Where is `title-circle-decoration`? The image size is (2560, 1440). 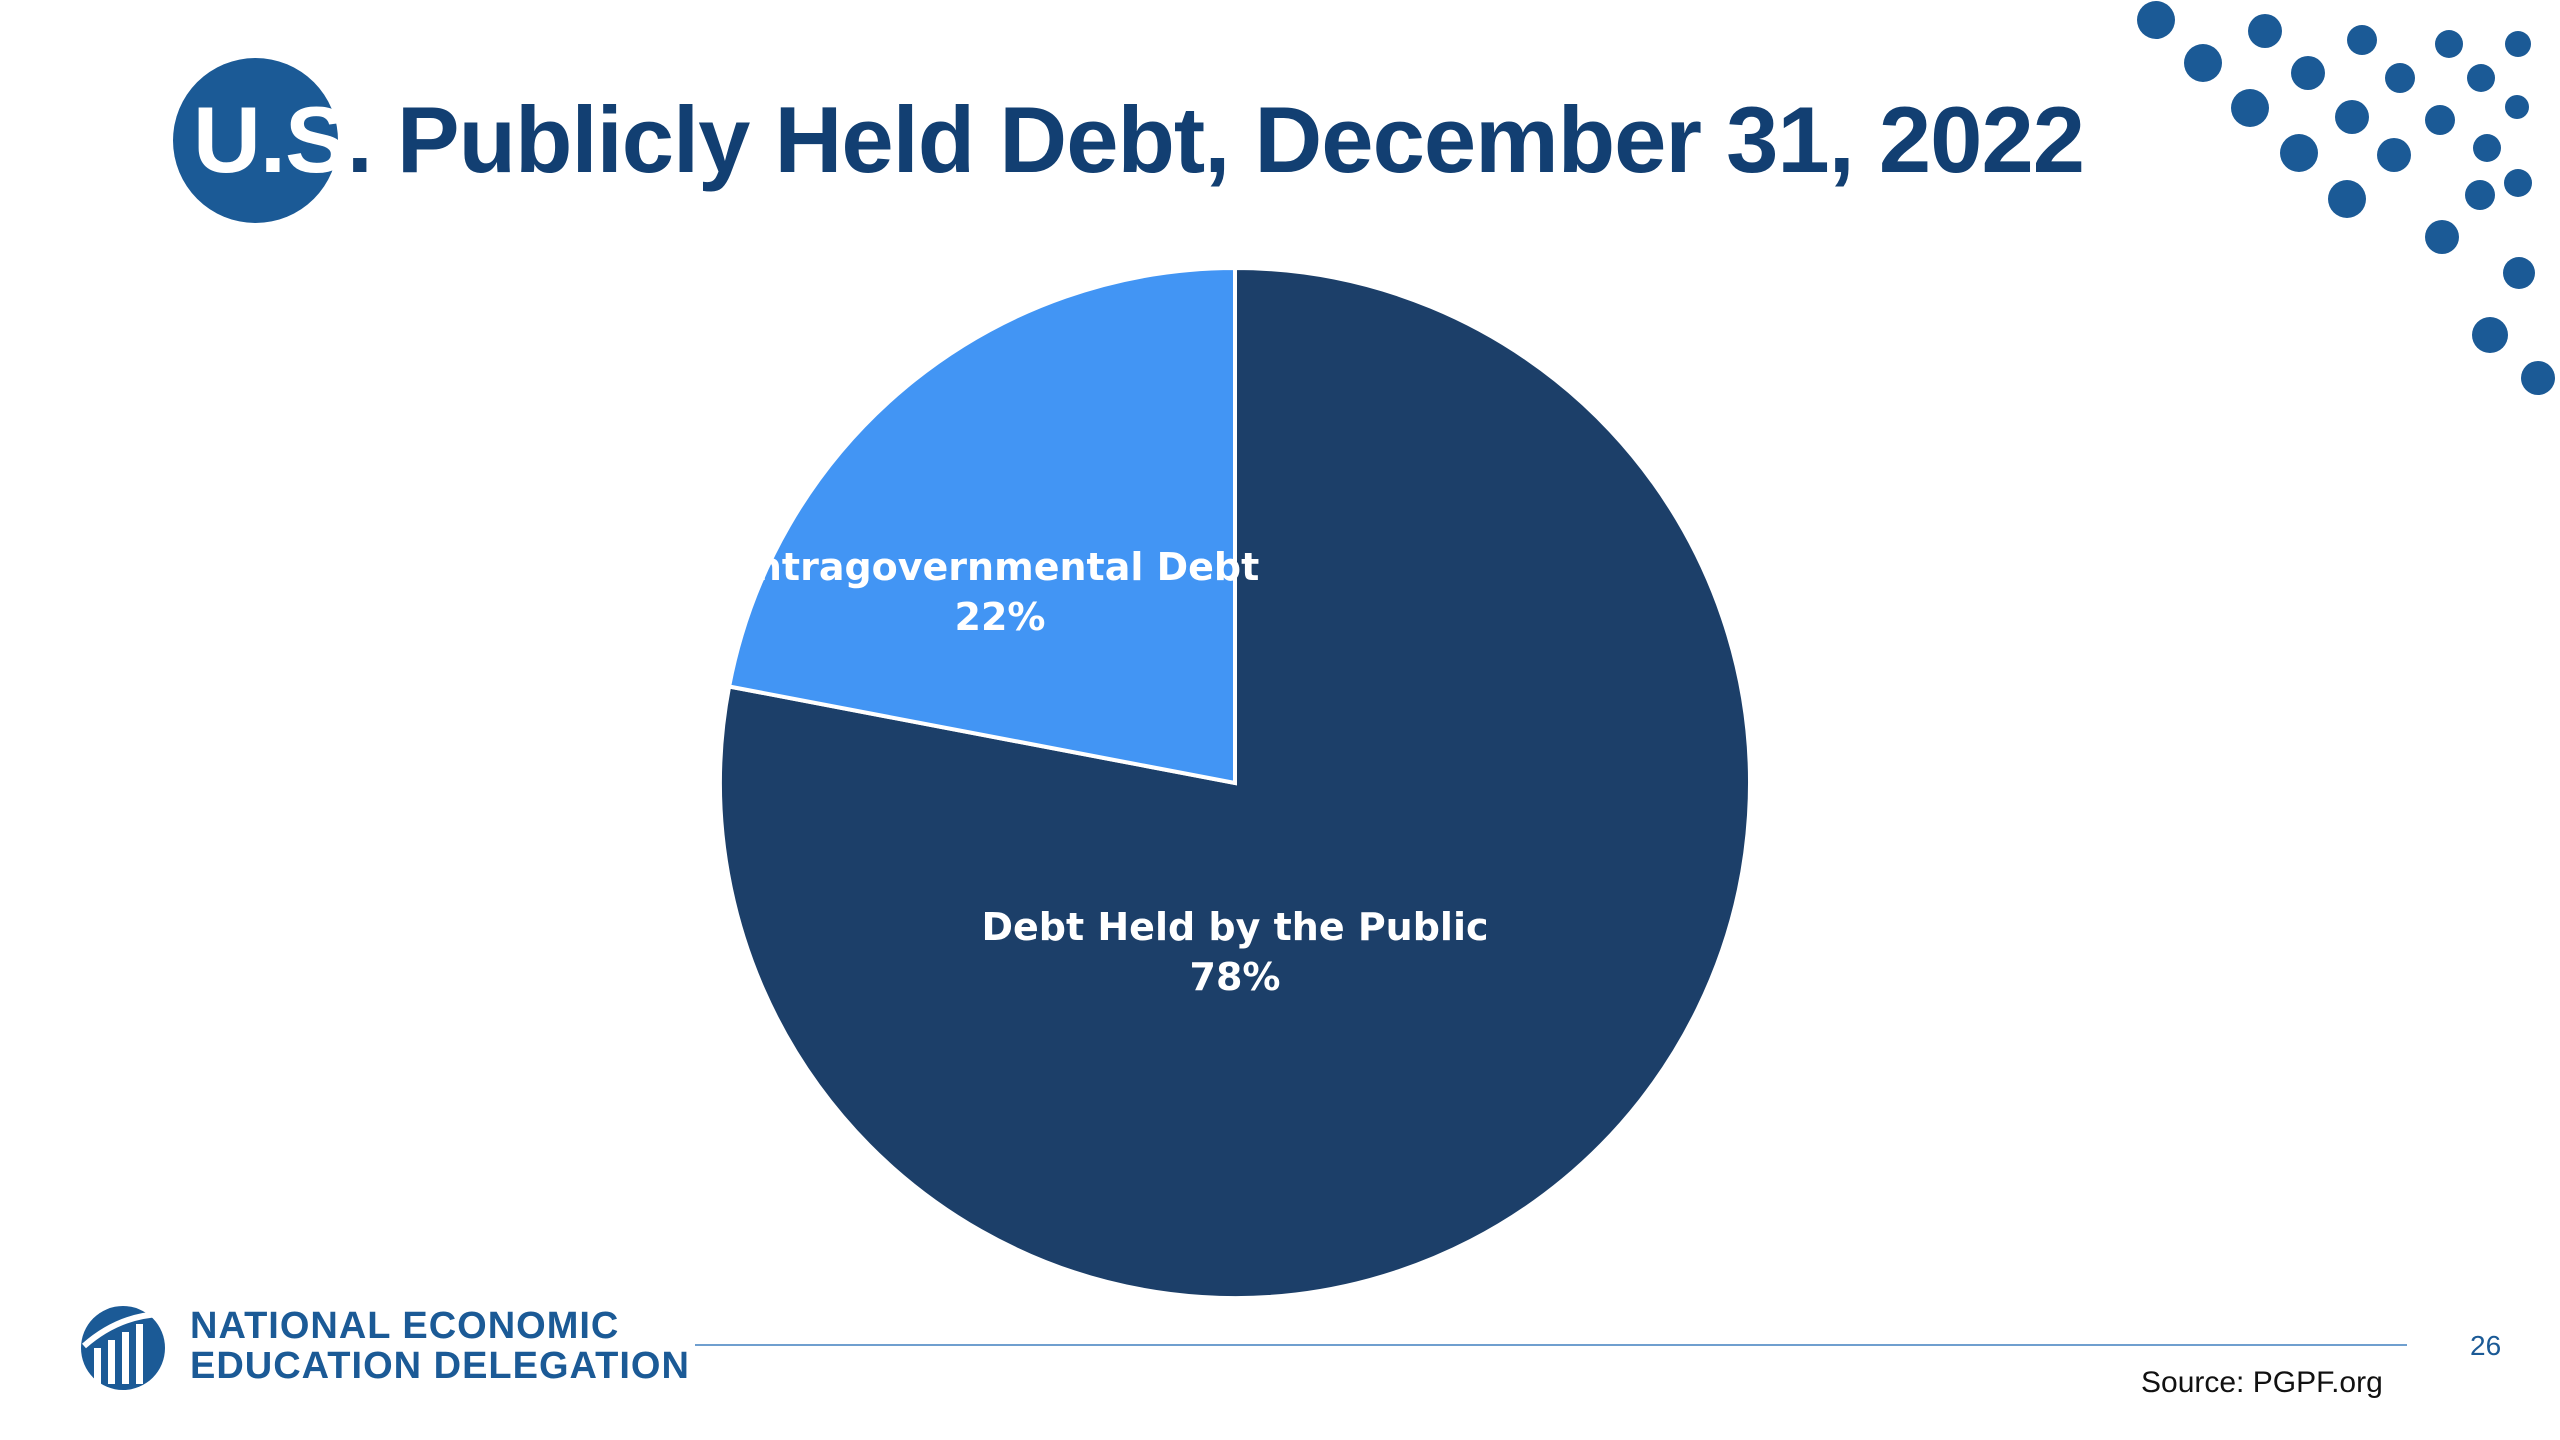 title-circle-decoration is located at coordinates (255, 140).